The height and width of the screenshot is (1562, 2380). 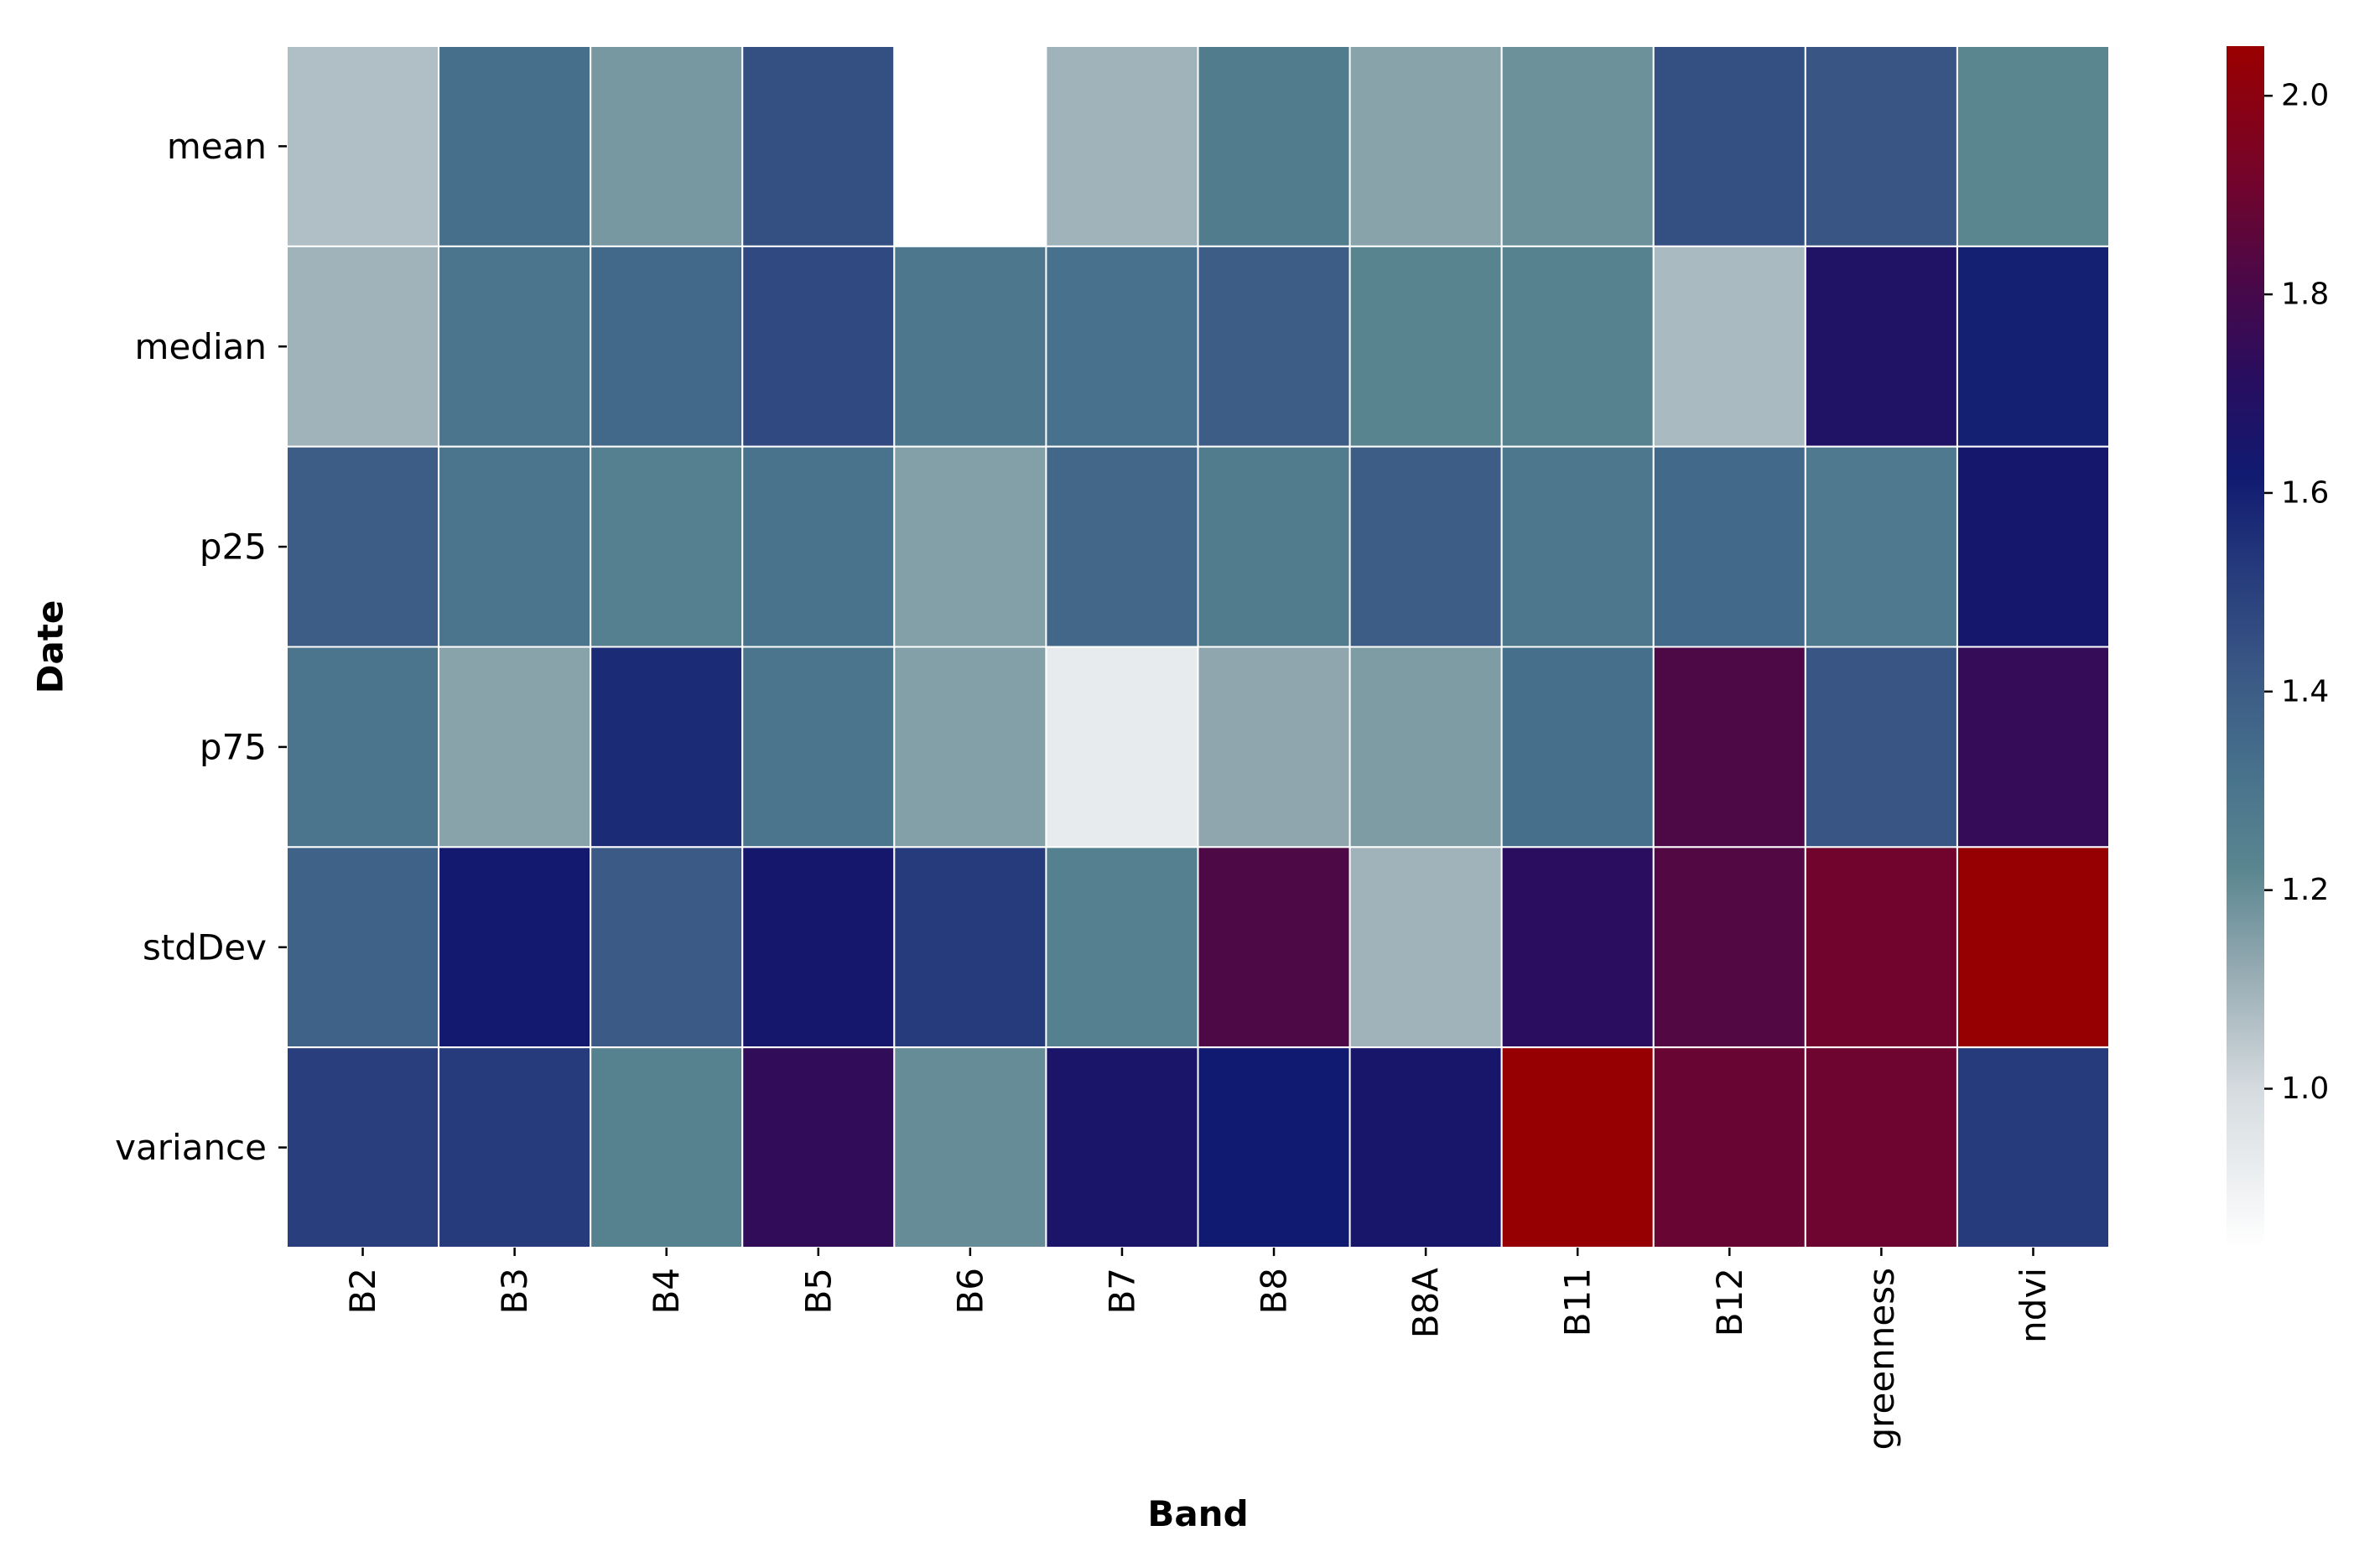 I want to click on heatmap-cell-variance-B7, so click(x=1122, y=1147).